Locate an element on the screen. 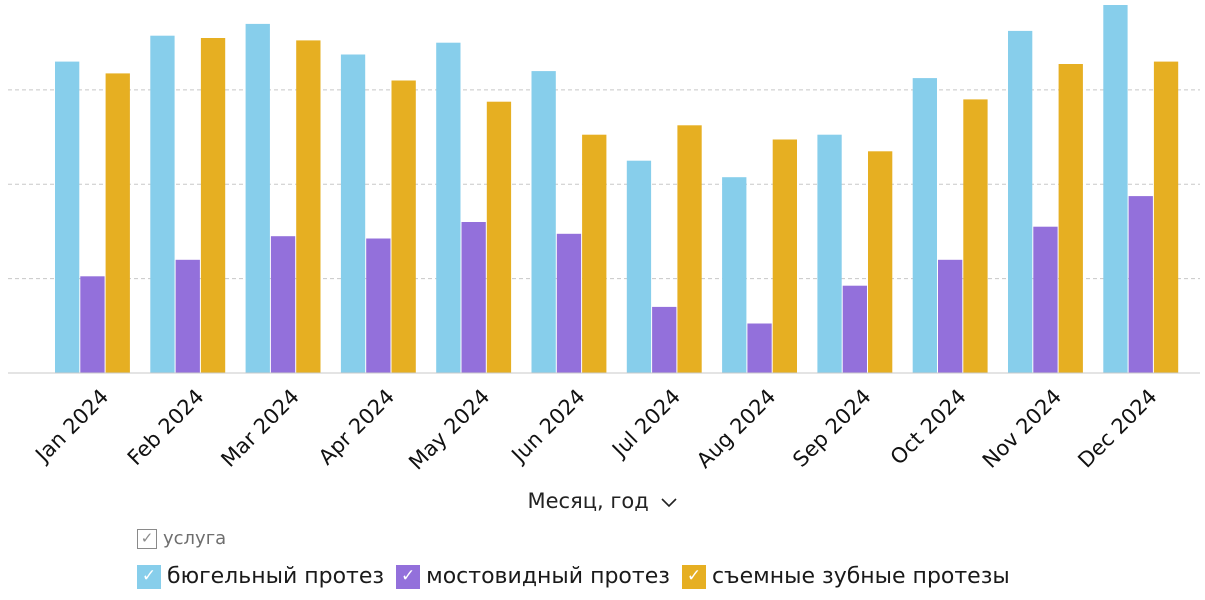 The image size is (1205, 600). x-axis-title: Месяц, год is located at coordinates (602, 500).